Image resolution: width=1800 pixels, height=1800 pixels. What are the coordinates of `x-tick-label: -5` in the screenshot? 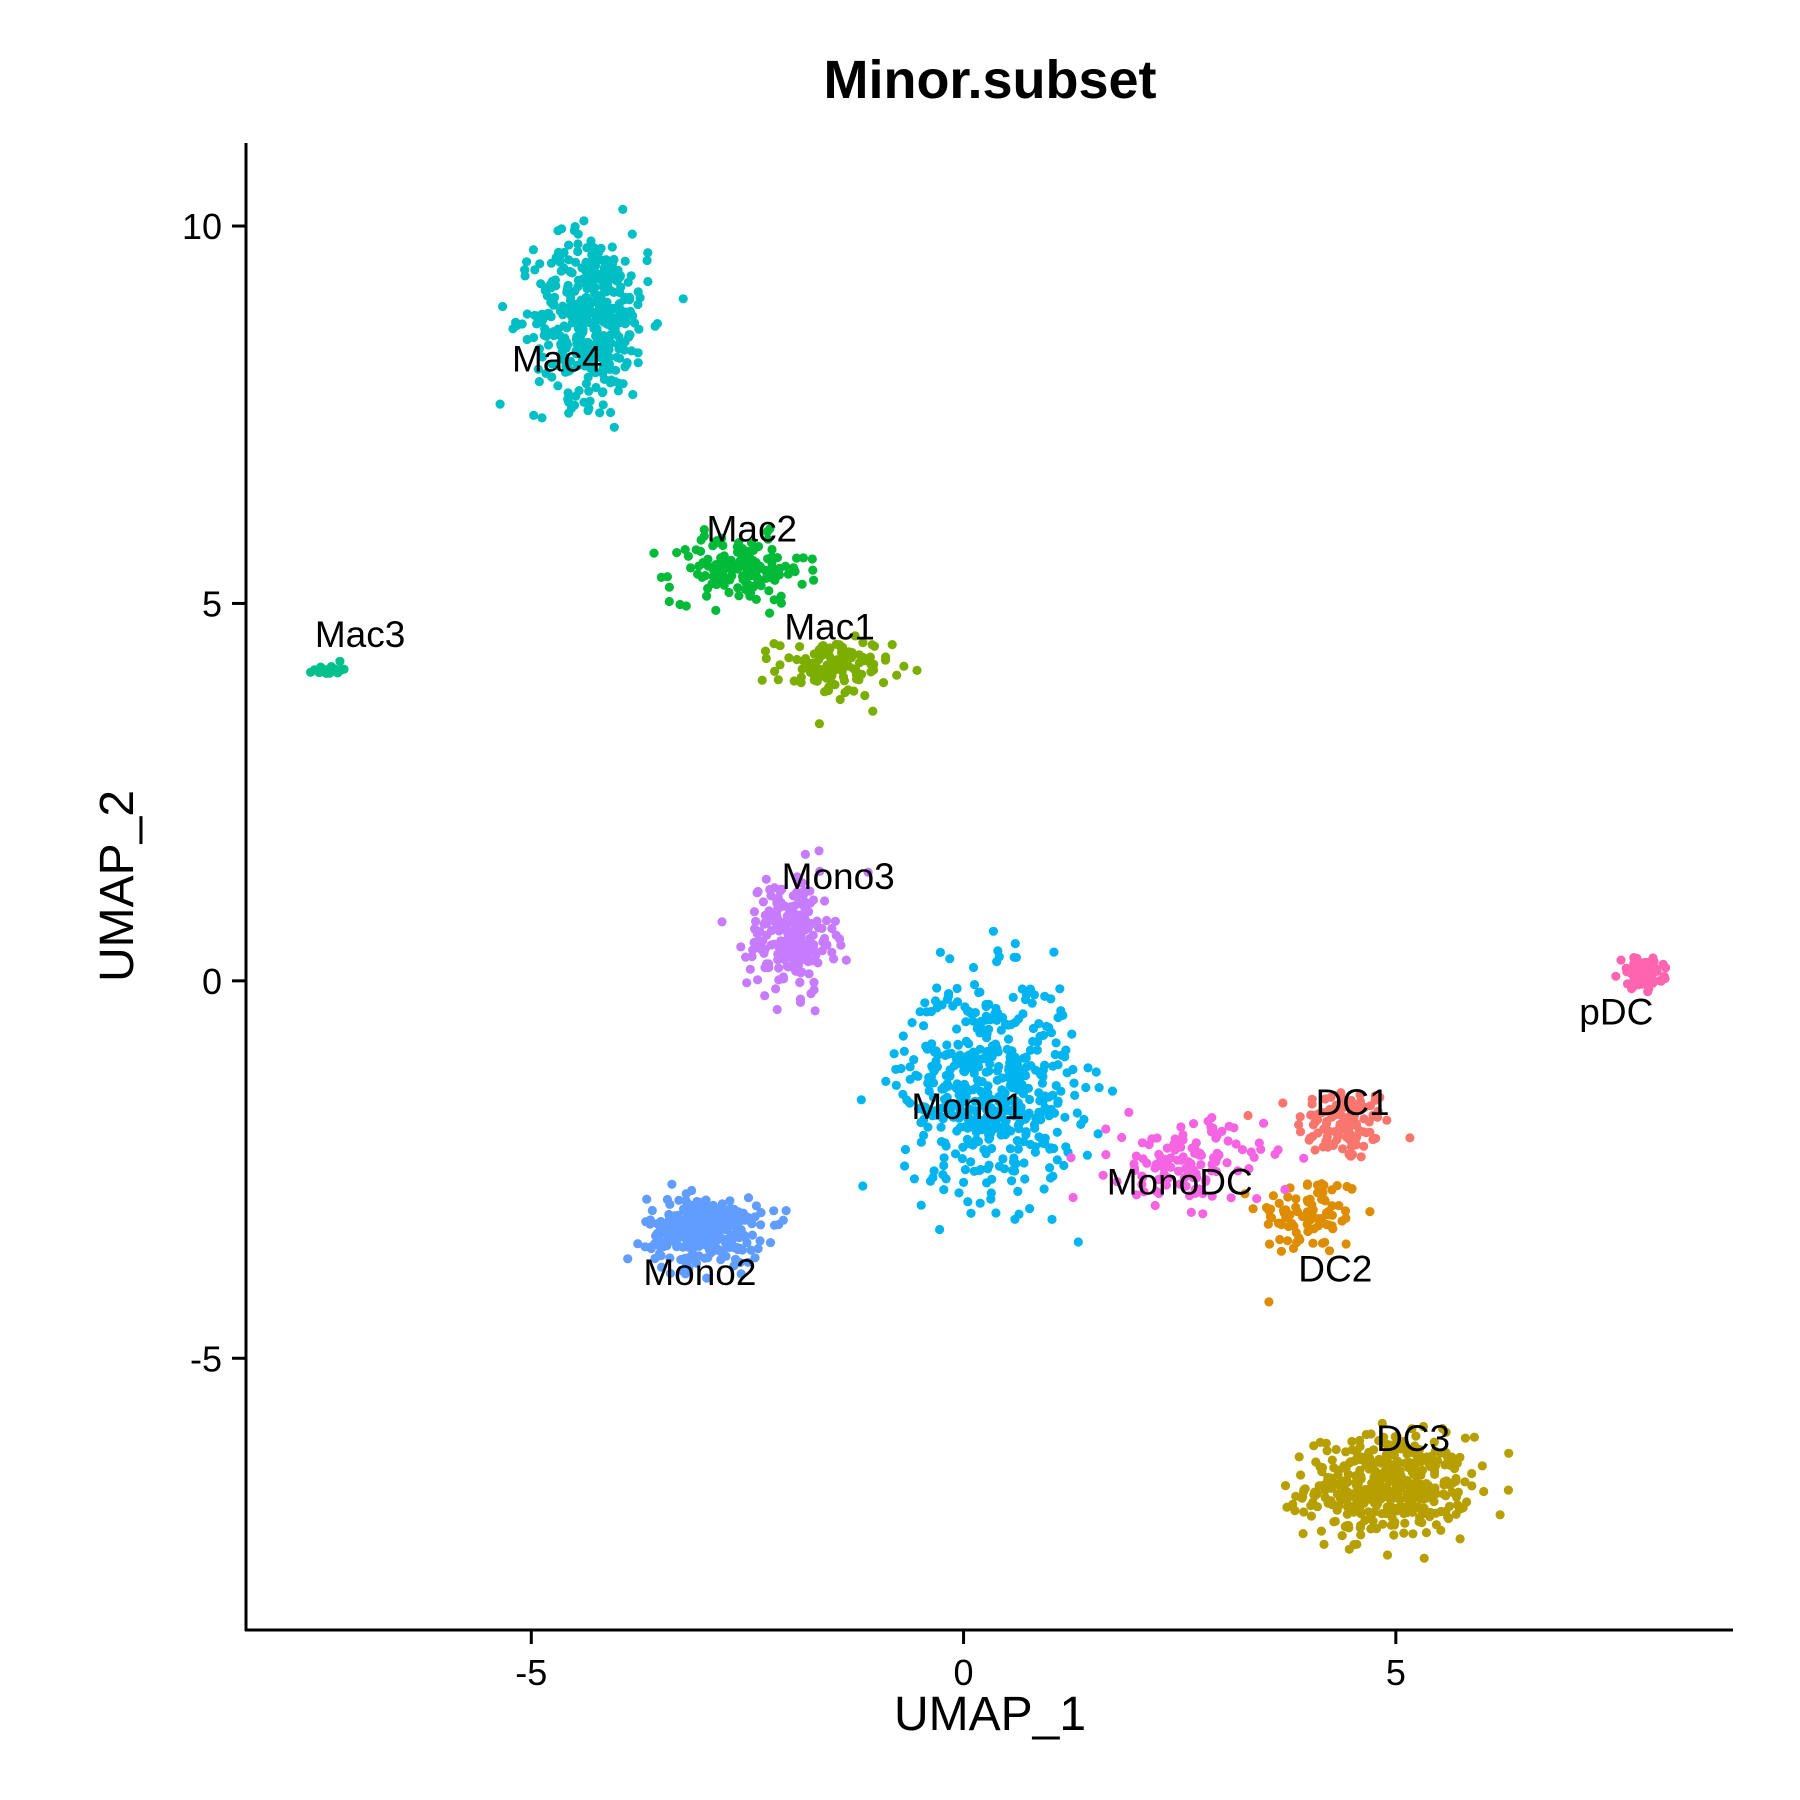 It's located at (531, 1672).